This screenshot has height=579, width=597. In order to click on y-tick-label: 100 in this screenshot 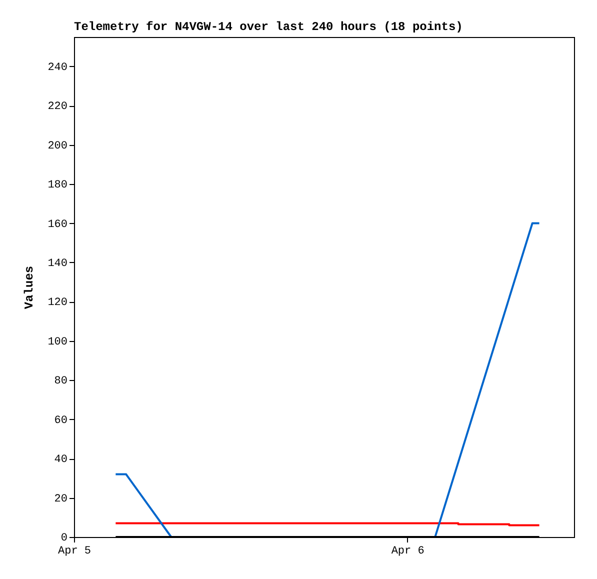, I will do `click(58, 342)`.